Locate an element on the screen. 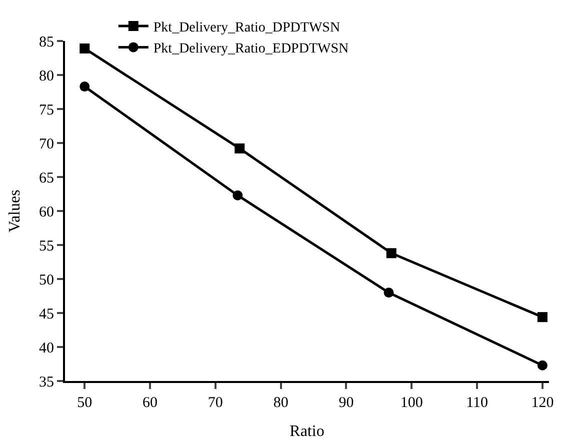 This screenshot has height=447, width=564. x-tick-label: 120 is located at coordinates (542, 403).